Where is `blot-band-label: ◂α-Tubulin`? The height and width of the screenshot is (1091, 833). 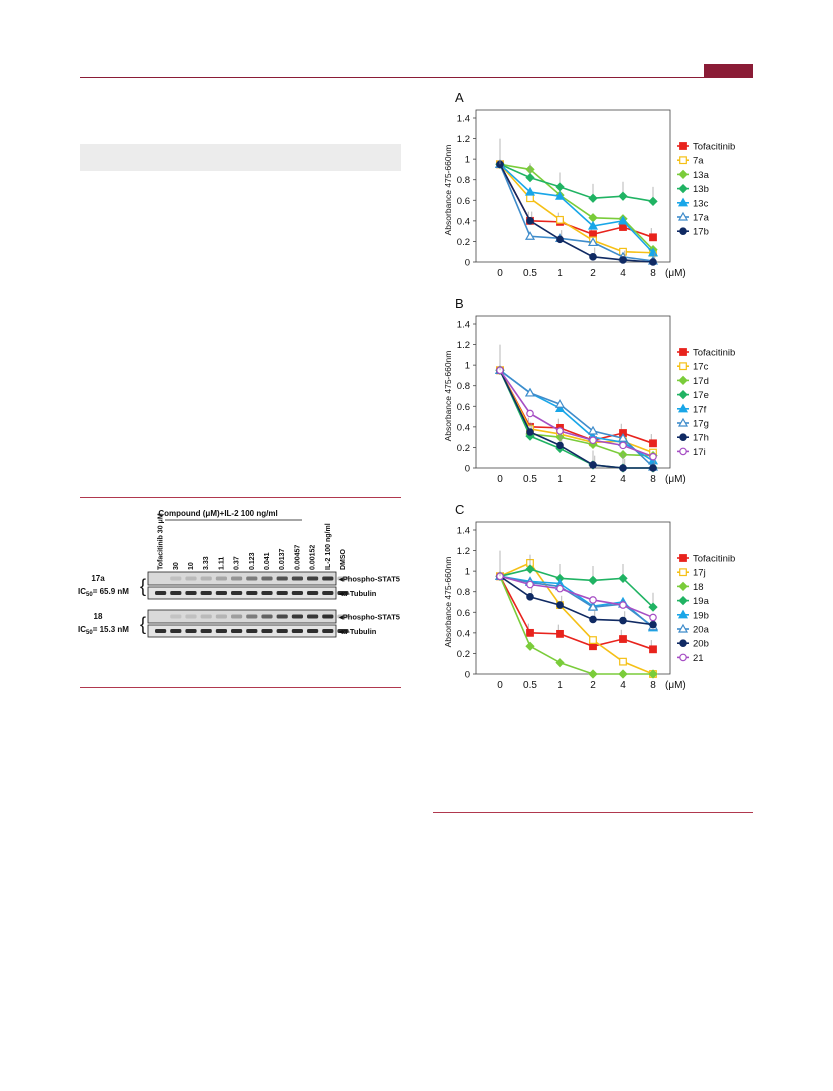
blot-band-label: ◂α-Tubulin is located at coordinates (357, 593).